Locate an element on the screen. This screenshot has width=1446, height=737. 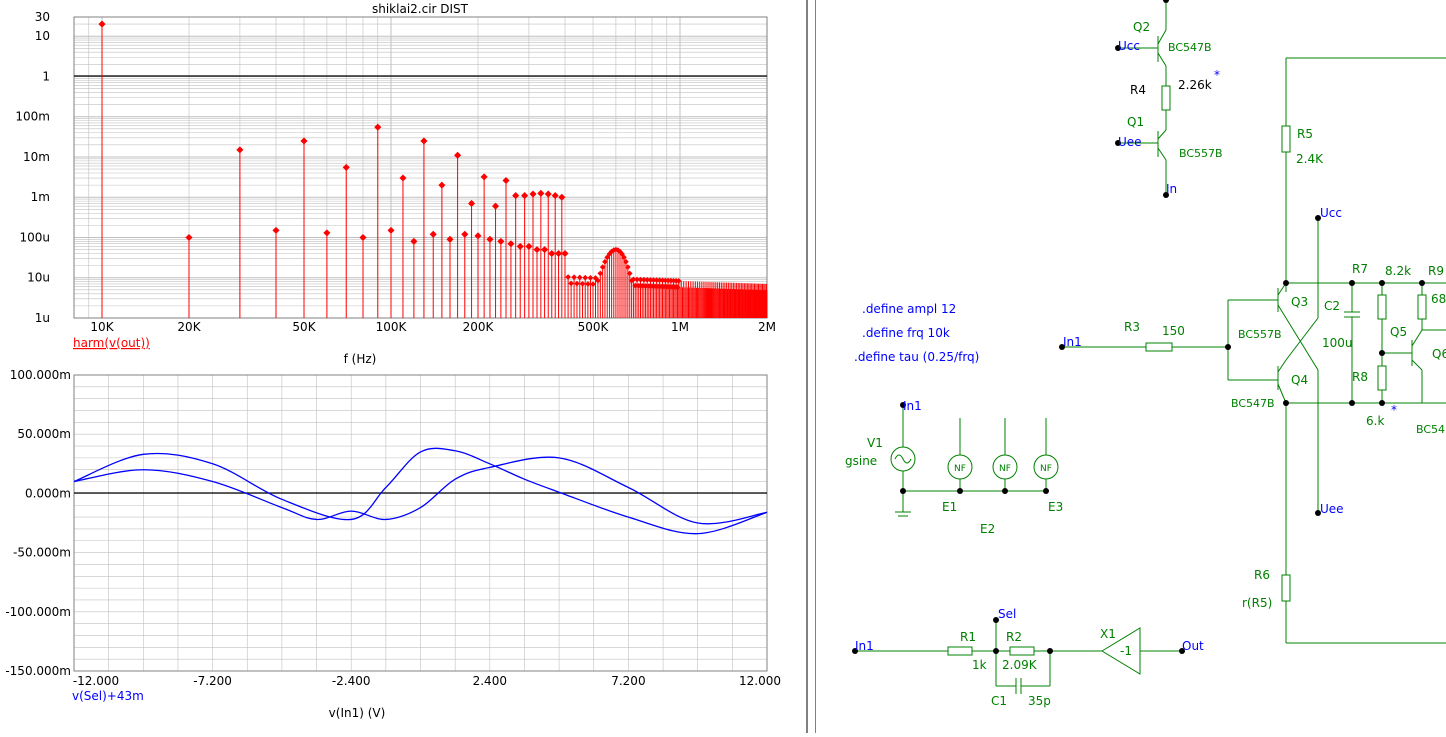
r9-label: R9 is located at coordinates (1436, 271).